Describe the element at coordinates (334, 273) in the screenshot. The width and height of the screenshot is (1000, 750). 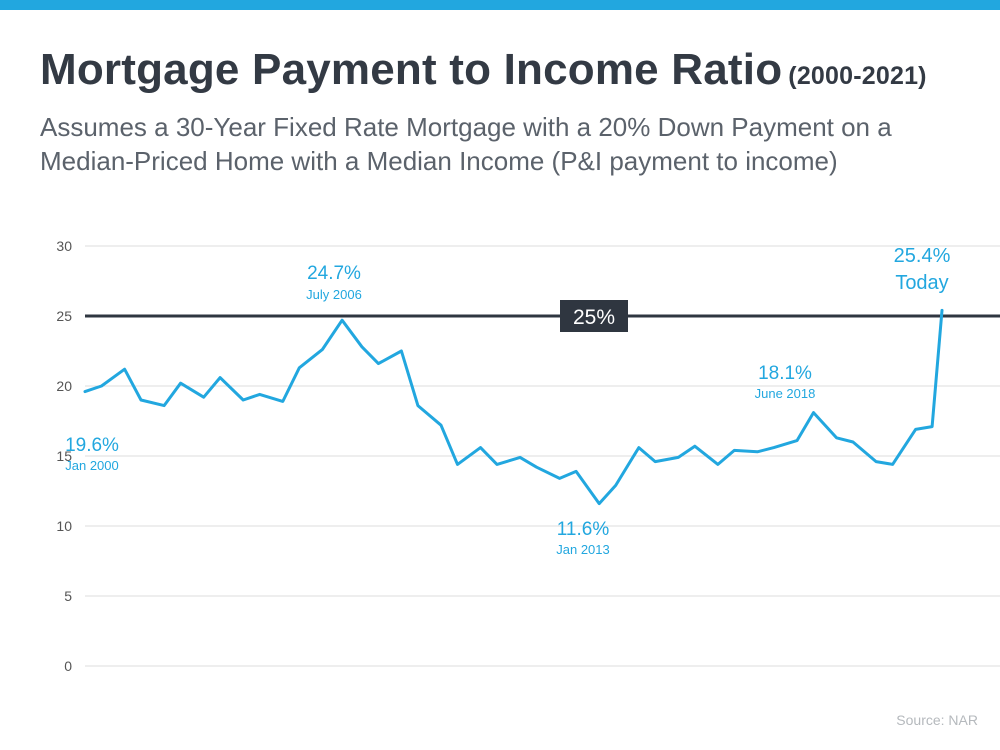
I see `annotation-value: 24.7%` at that location.